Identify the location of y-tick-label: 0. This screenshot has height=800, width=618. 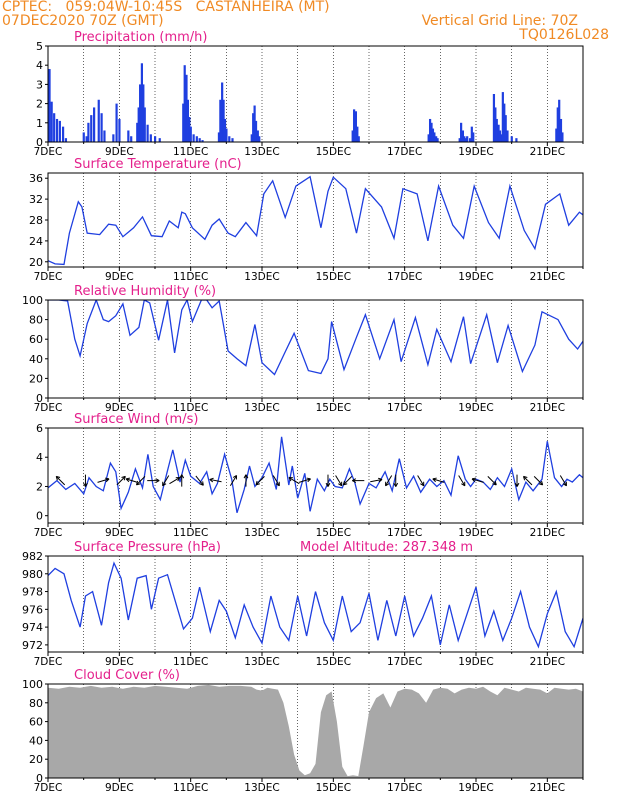
(39, 142).